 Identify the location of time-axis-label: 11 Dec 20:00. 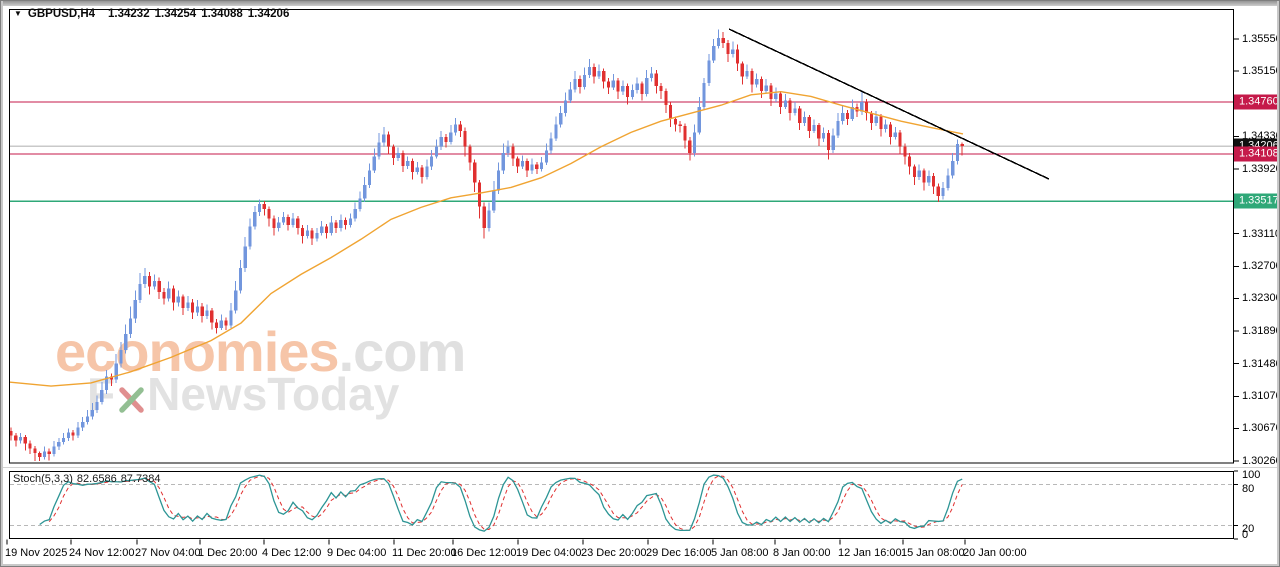
(424, 553).